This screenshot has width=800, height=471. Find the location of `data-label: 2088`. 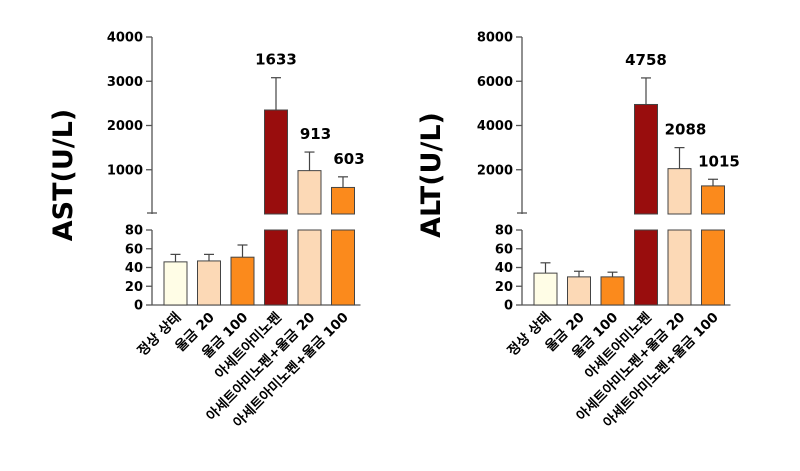

data-label: 2088 is located at coordinates (686, 130).